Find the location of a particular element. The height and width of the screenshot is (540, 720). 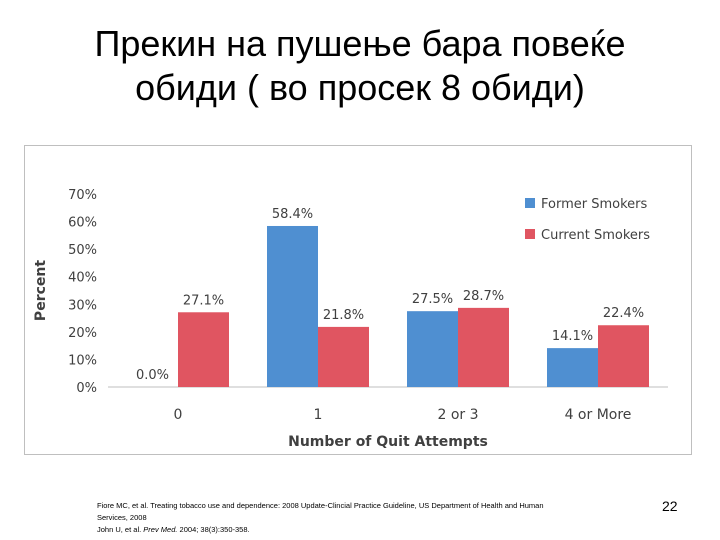

y-tick-label: 70% is located at coordinates (82, 195).